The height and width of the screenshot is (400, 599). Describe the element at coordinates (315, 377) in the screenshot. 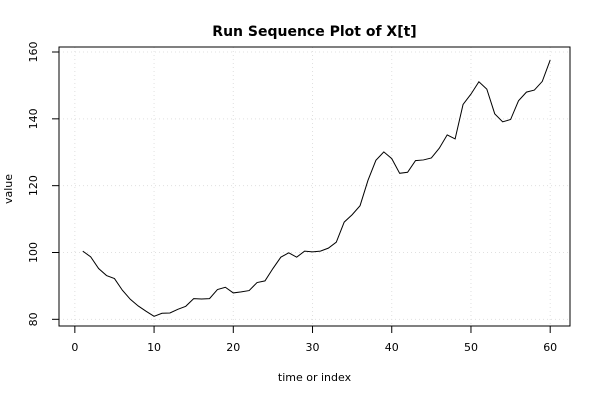

I see `x-axis-label: time or index` at that location.